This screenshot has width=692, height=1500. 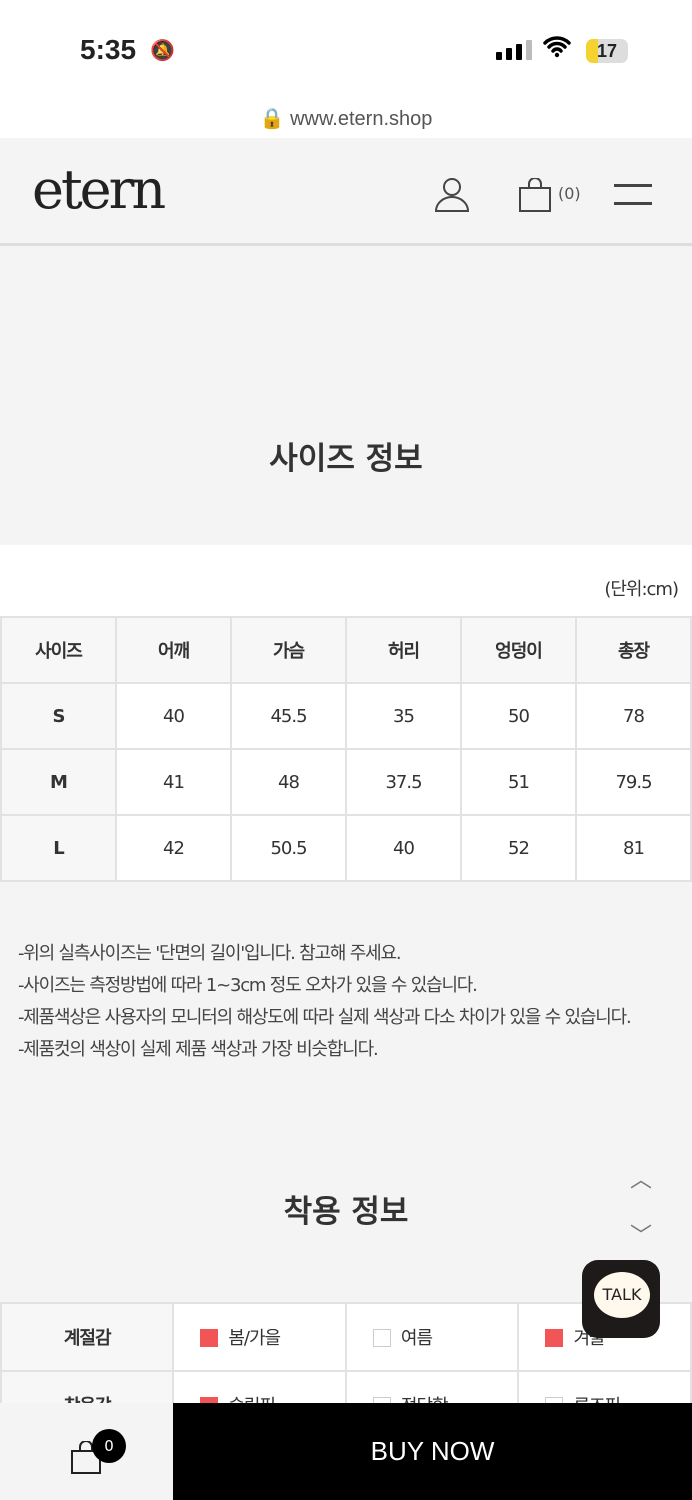 I want to click on scroll-up-icon: ︿, so click(x=641, y=1180).